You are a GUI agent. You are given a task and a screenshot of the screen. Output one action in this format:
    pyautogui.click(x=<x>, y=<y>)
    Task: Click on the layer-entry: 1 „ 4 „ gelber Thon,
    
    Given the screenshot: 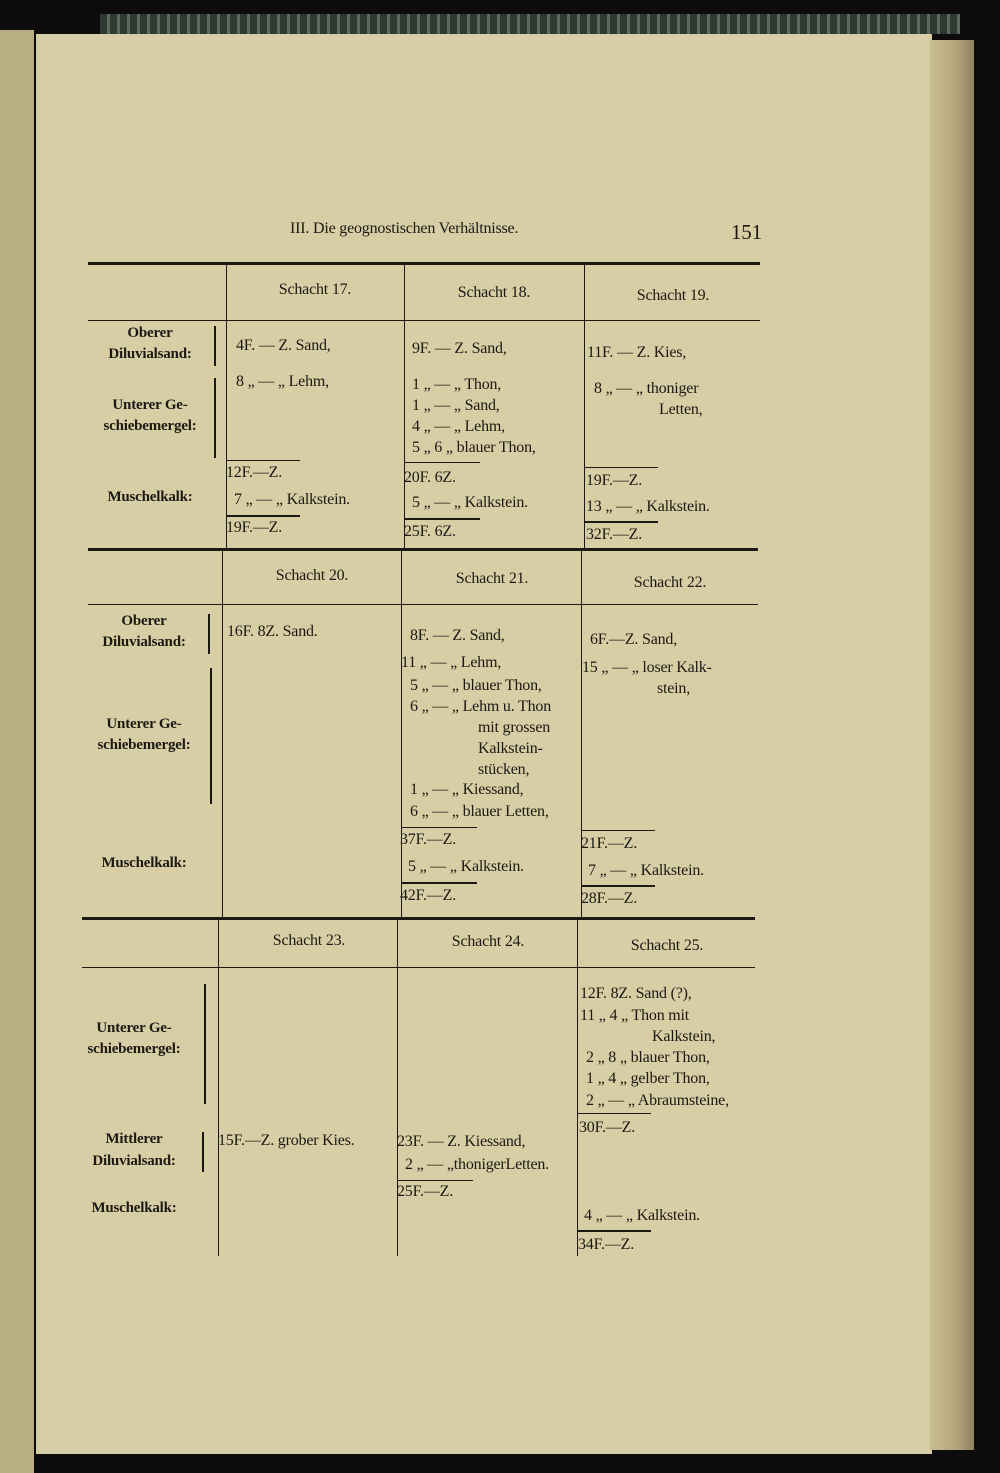 What is the action you would take?
    pyautogui.click(x=648, y=1078)
    